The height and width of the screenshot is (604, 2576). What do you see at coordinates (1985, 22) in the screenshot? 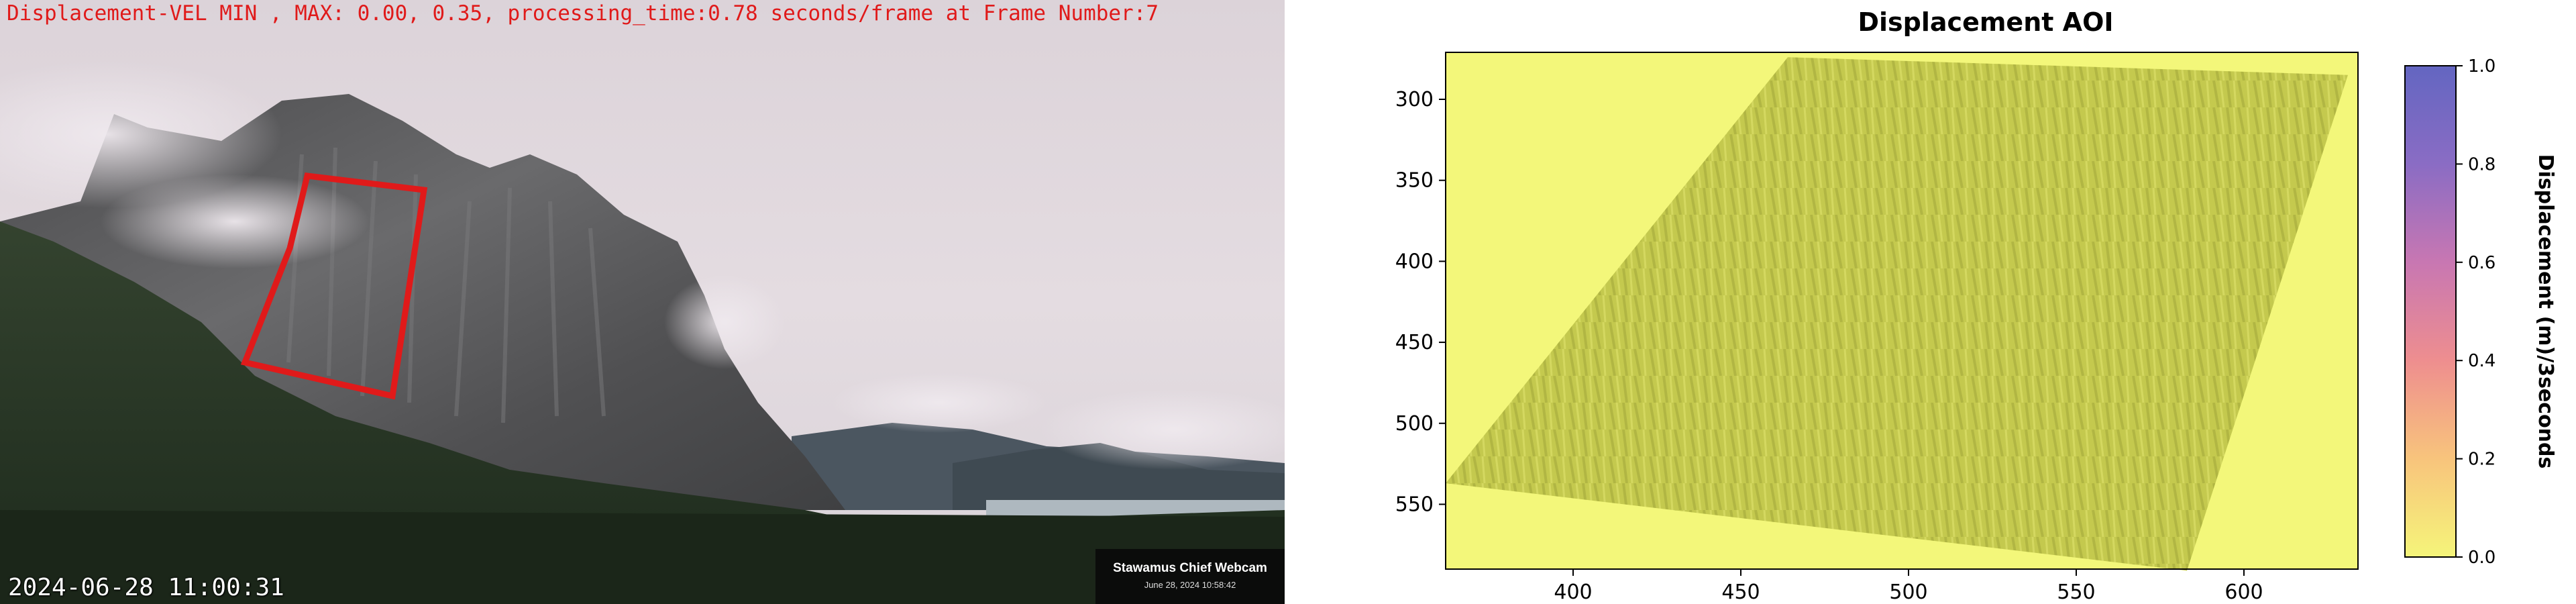
I see `chart-title: Displacement AOI` at bounding box center [1985, 22].